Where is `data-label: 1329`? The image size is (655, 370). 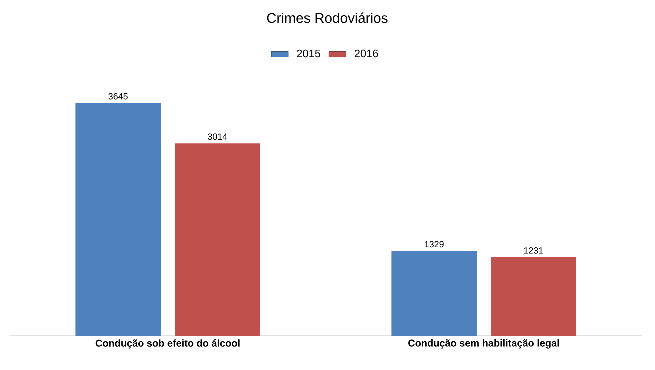 data-label: 1329 is located at coordinates (434, 244).